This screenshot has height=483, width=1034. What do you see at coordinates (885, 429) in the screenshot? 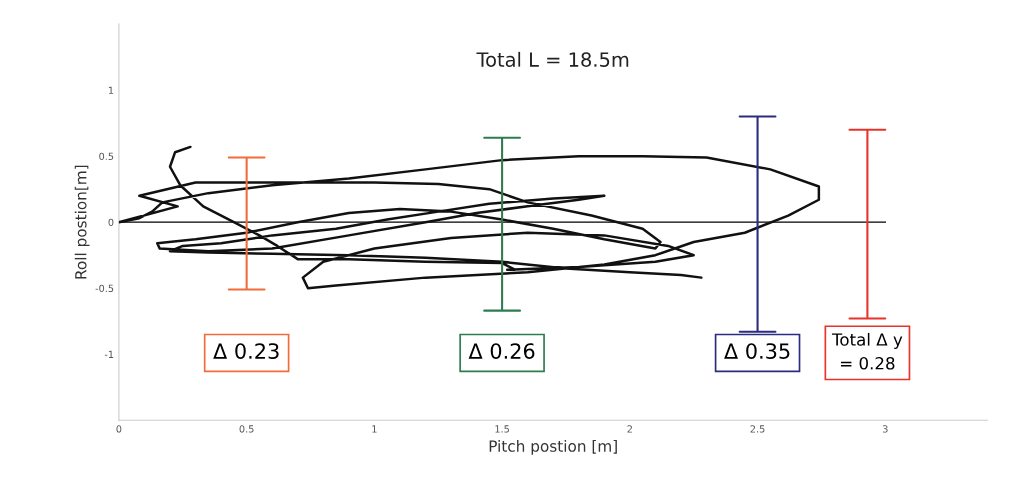
I see `x-tick-label: 3` at bounding box center [885, 429].